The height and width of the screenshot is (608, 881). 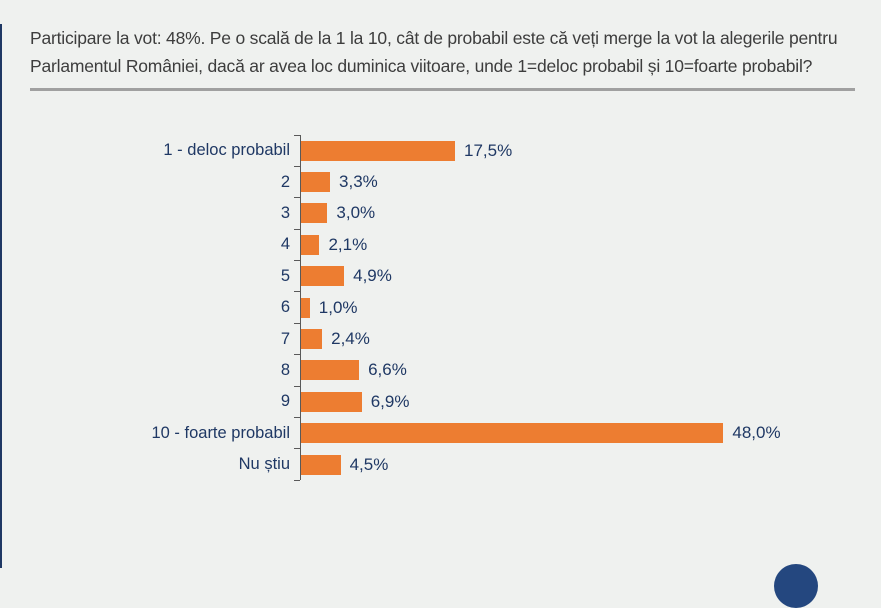 What do you see at coordinates (587, 370) in the screenshot?
I see `plot-area-row: 6,6%` at bounding box center [587, 370].